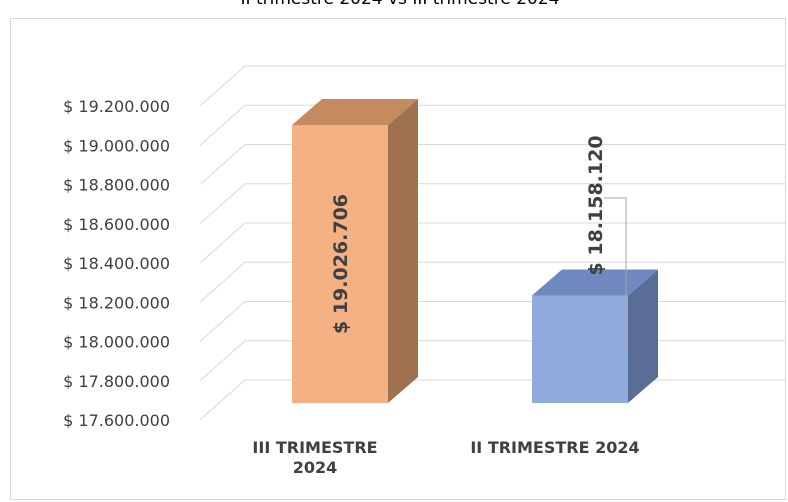  Describe the element at coordinates (116, 381) in the screenshot. I see `y-tick-label: $ 17.800.000` at that location.